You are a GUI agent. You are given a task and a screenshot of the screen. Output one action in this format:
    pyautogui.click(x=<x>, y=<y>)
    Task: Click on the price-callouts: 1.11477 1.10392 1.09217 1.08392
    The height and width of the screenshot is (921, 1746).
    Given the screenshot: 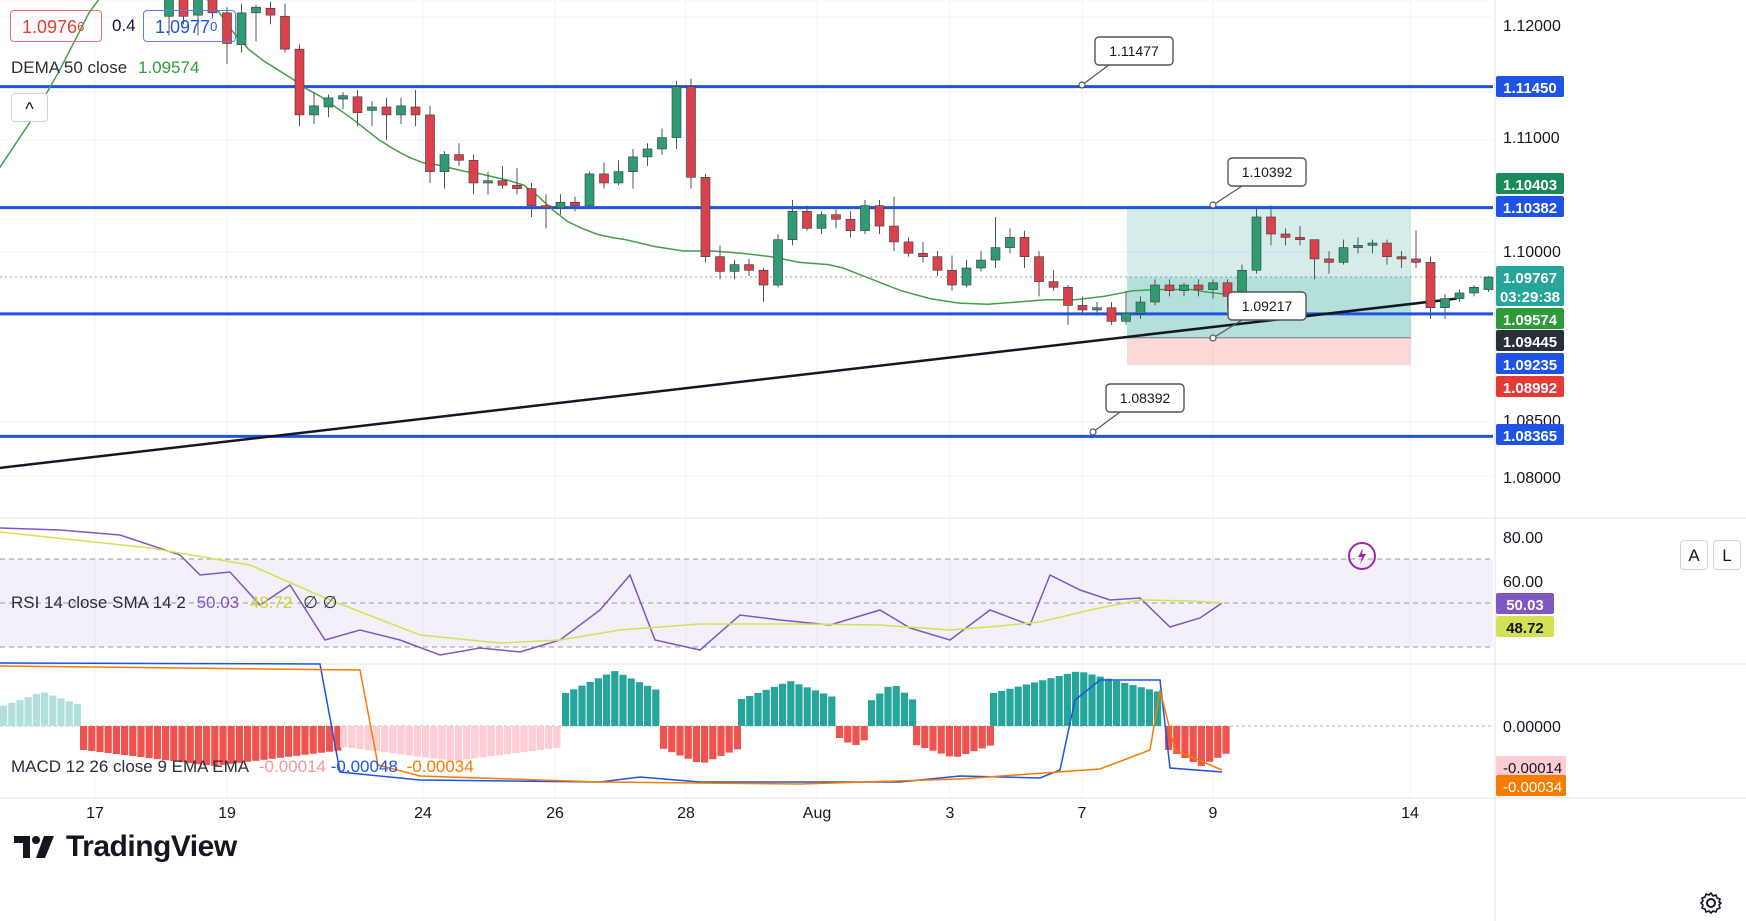 What is the action you would take?
    pyautogui.click(x=1192, y=236)
    